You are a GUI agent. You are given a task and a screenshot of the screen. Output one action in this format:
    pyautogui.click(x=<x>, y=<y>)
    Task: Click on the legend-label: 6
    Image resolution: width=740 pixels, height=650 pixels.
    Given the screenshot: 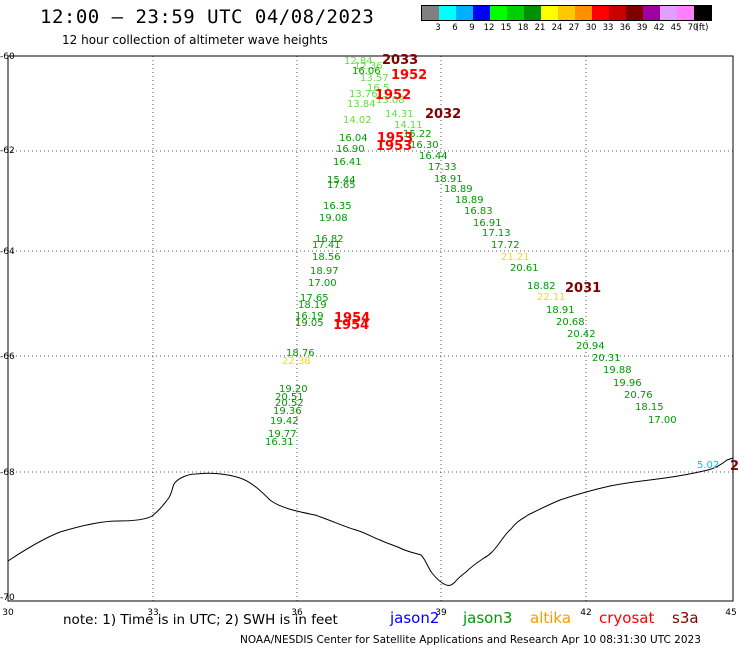 What is the action you would take?
    pyautogui.click(x=455, y=28)
    